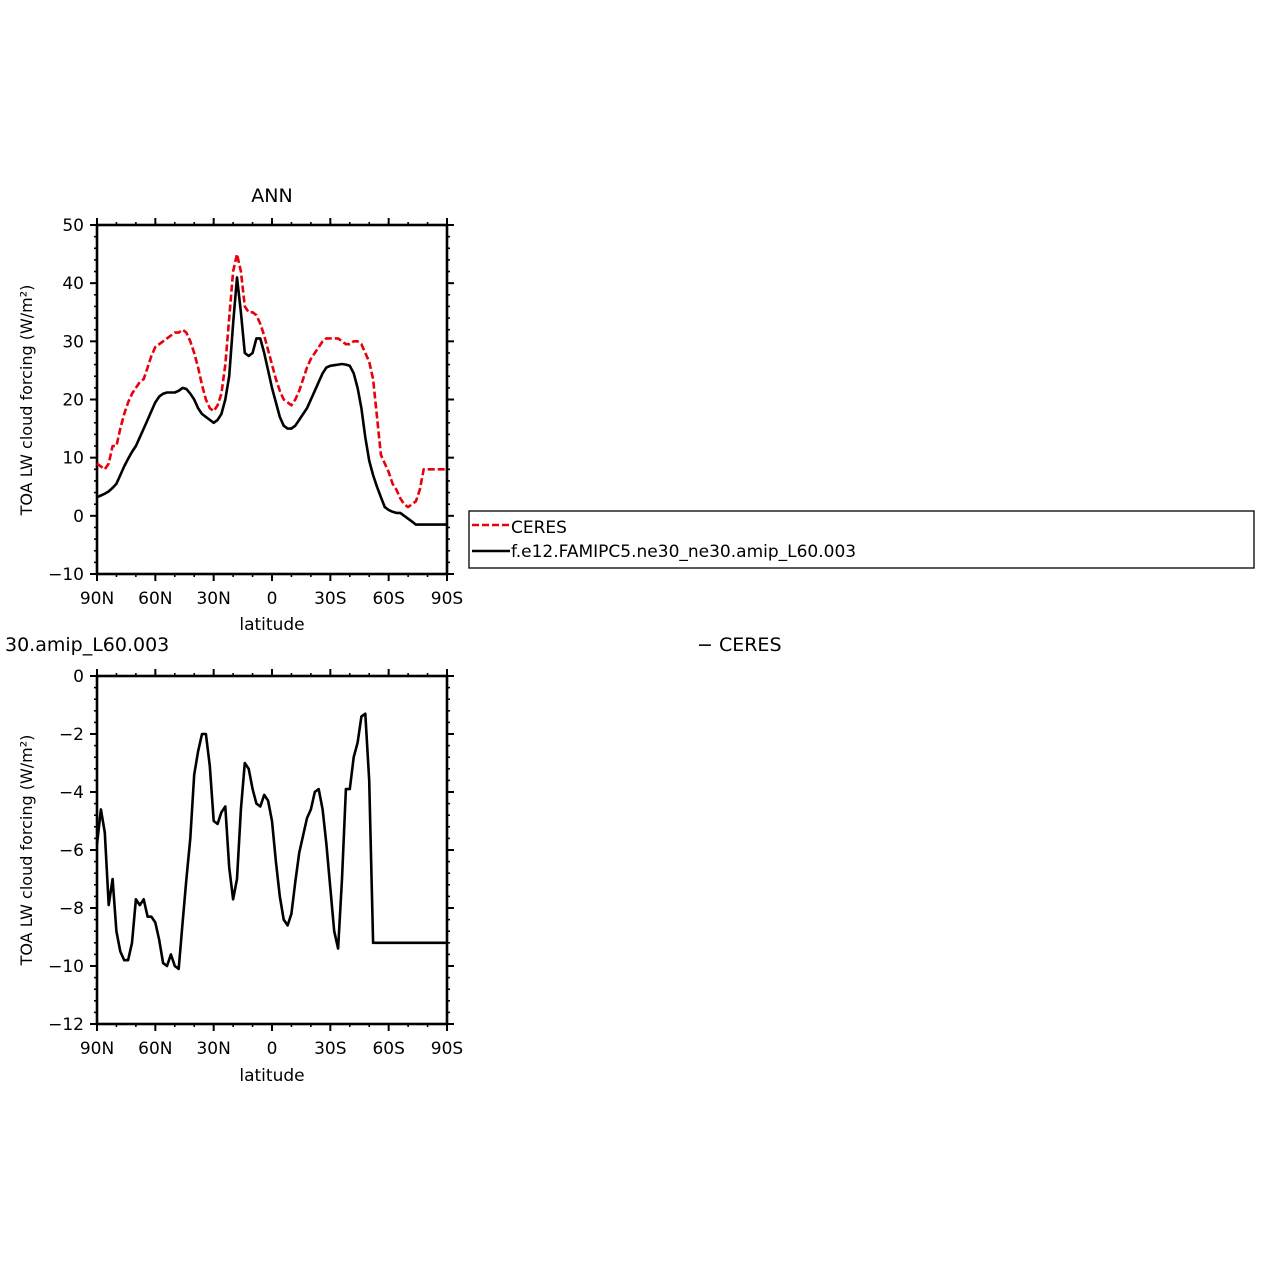  Describe the element at coordinates (213, 599) in the screenshot. I see `top-x-tick-label: 30N` at that location.